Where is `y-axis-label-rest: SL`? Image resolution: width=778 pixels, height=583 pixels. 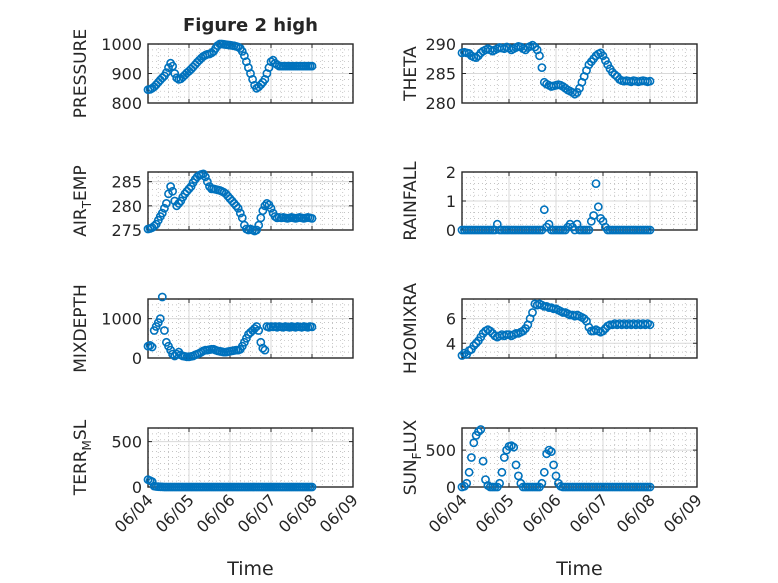
y-axis-label-rest: SL is located at coordinates (81, 429).